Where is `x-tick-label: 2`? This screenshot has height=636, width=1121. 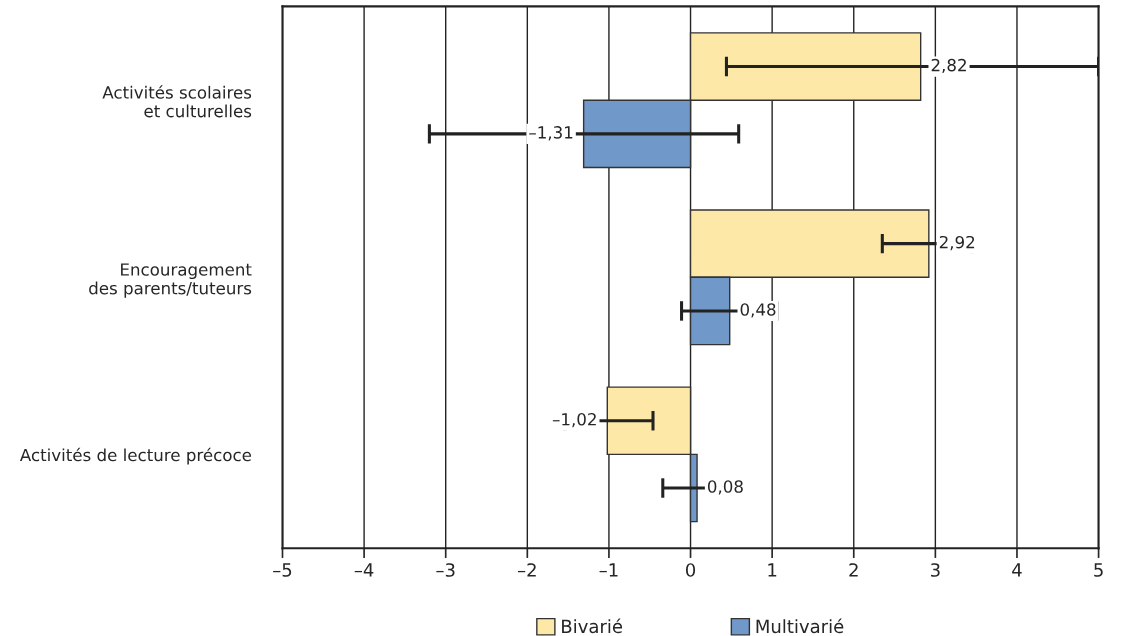
x-tick-label: 2 is located at coordinates (853, 570).